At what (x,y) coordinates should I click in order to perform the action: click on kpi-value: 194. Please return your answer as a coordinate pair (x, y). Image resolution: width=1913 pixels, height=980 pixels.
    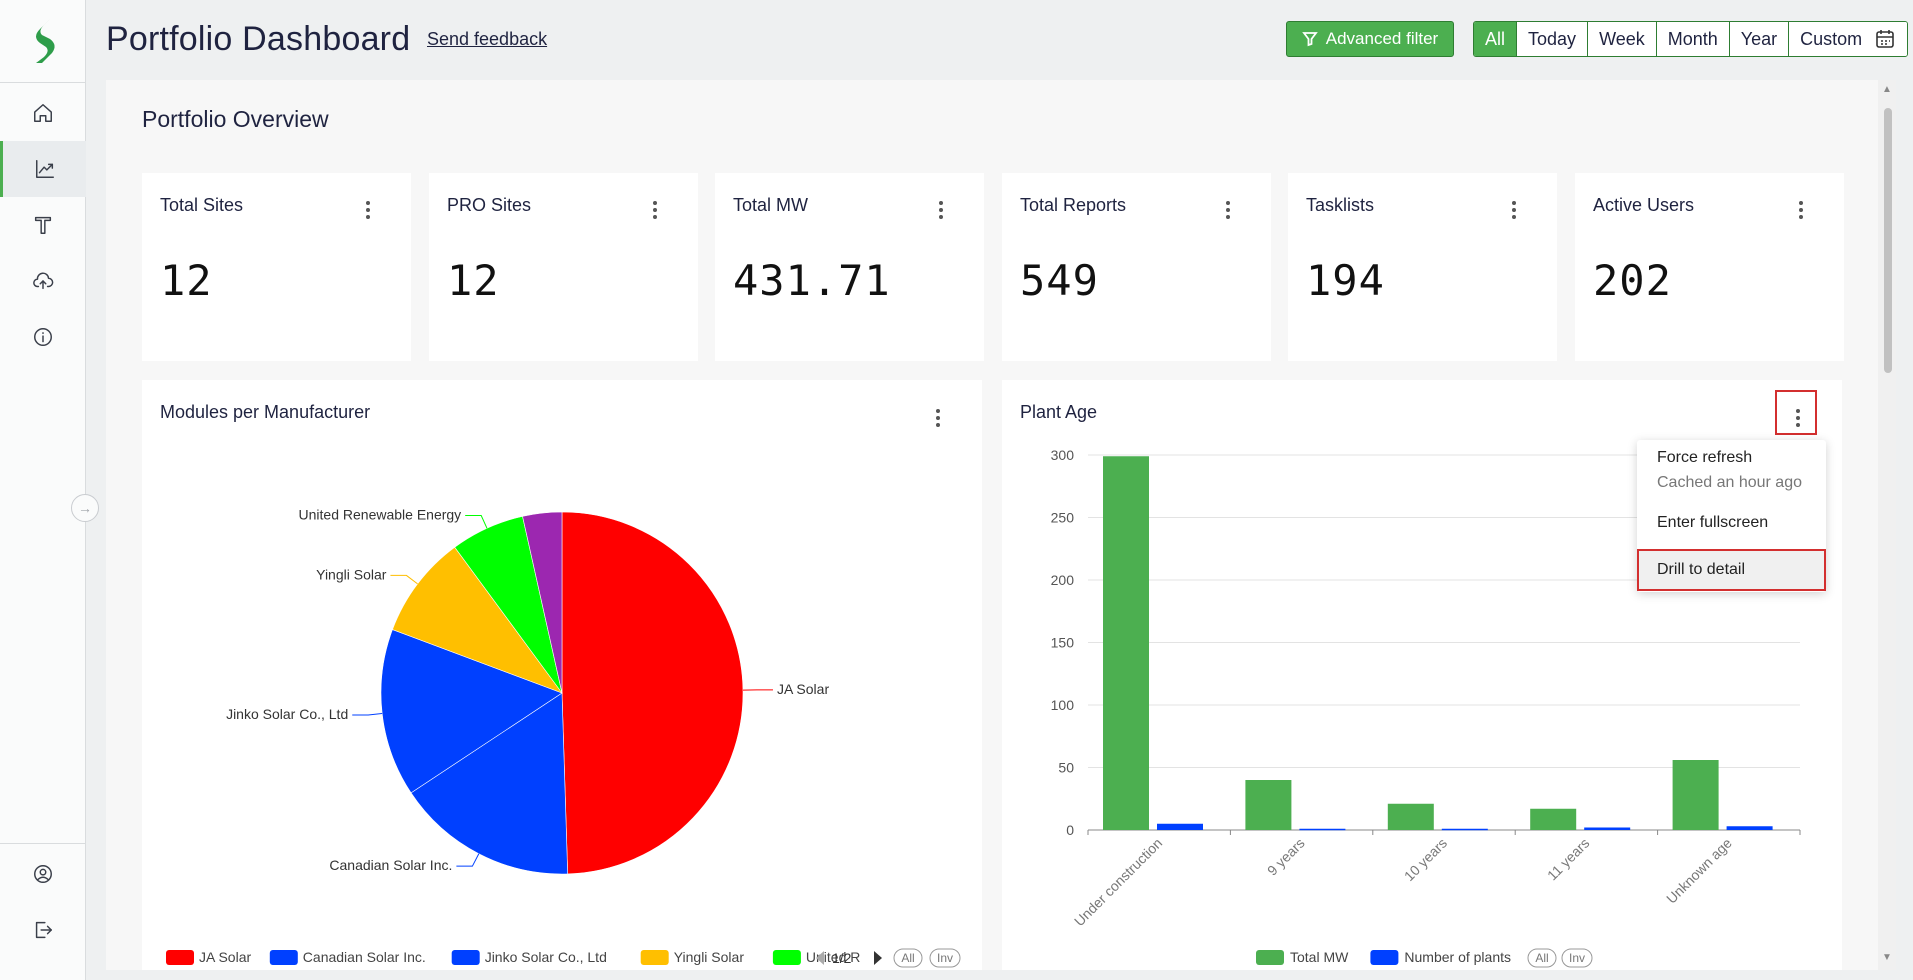
    Looking at the image, I should click on (1345, 280).